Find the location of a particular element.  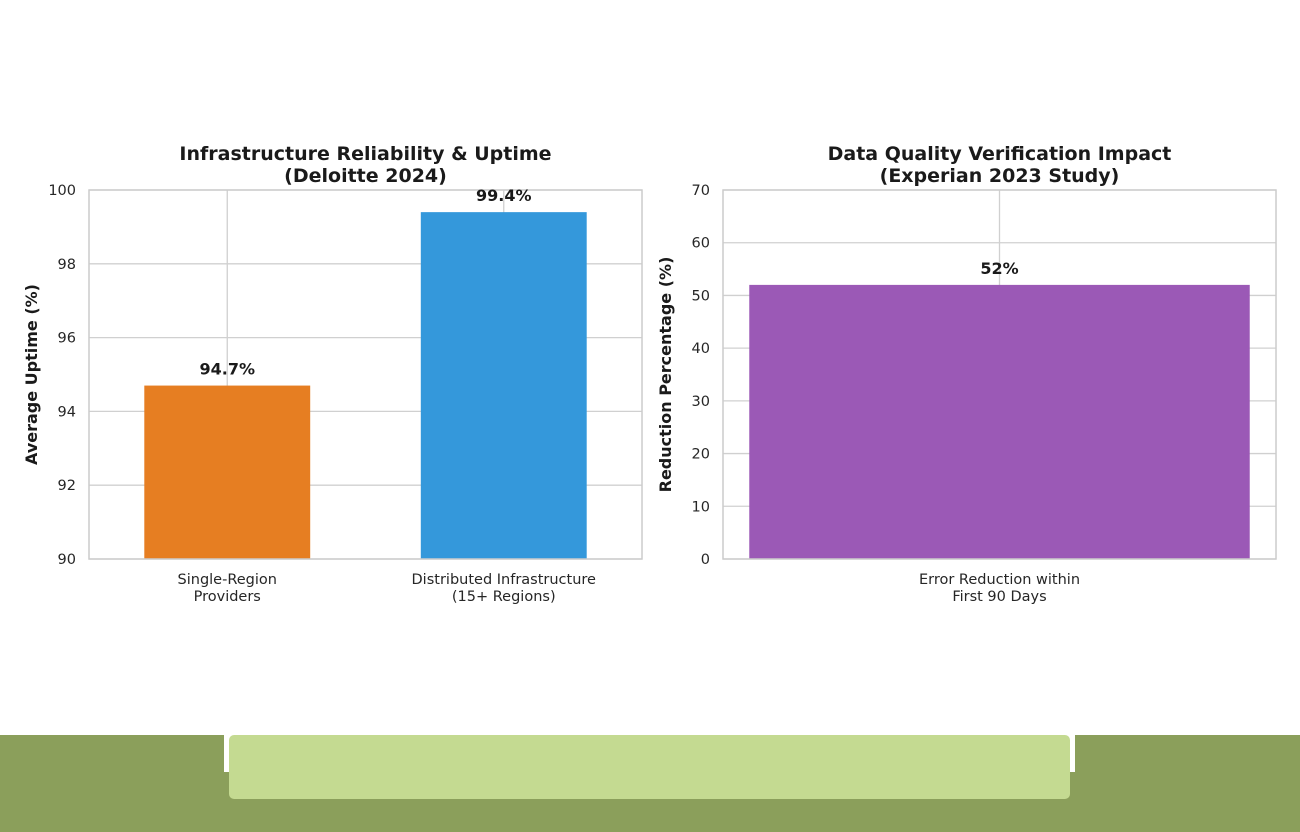

y-tick-label: 50 is located at coordinates (701, 296).